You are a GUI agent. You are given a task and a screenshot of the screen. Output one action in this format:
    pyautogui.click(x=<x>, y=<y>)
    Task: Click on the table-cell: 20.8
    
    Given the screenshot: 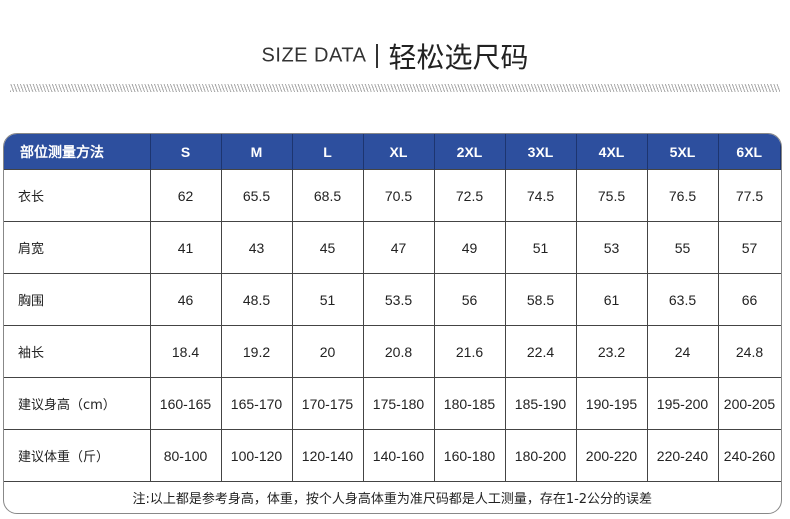 What is the action you would take?
    pyautogui.click(x=398, y=351)
    